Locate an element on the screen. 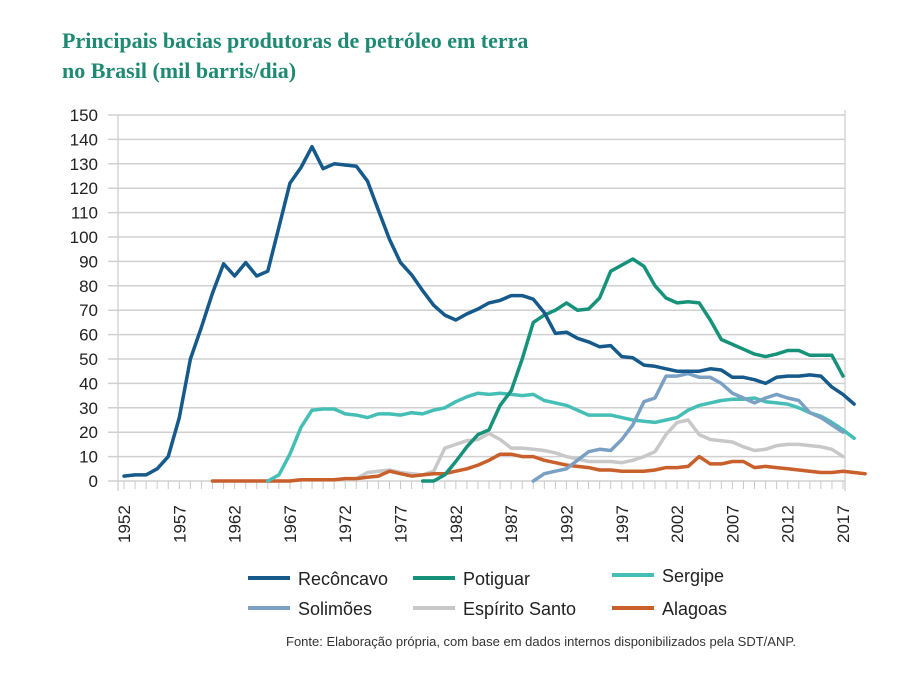 This screenshot has height=683, width=900. y-tick-label: 120 is located at coordinates (84, 188).